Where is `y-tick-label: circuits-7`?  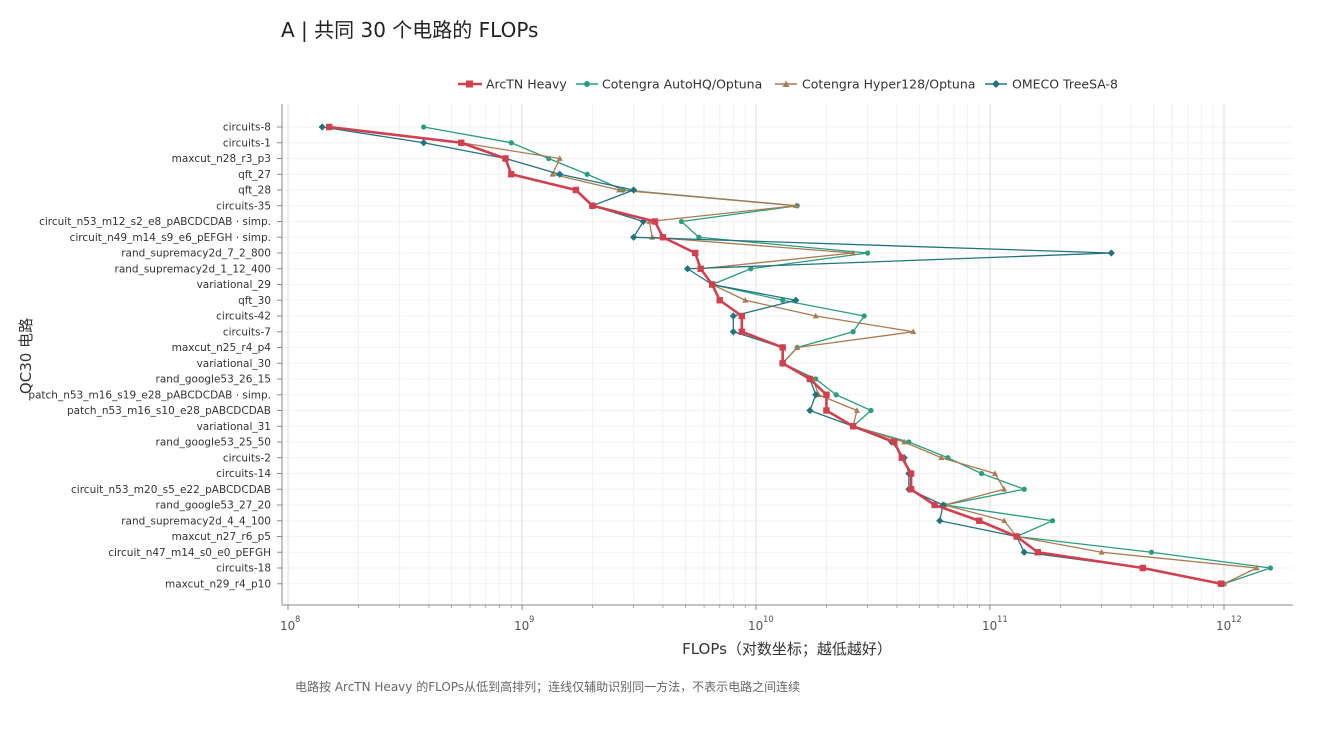 y-tick-label: circuits-7 is located at coordinates (247, 332).